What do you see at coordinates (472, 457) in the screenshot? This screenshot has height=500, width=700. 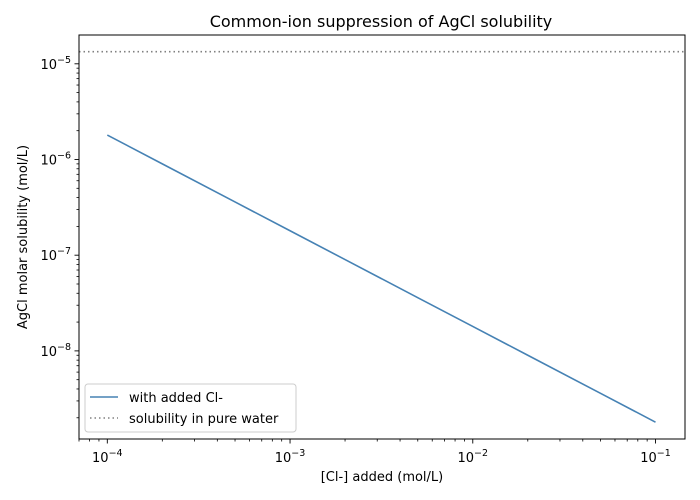 I see `x-tick-label: 10⁻²` at bounding box center [472, 457].